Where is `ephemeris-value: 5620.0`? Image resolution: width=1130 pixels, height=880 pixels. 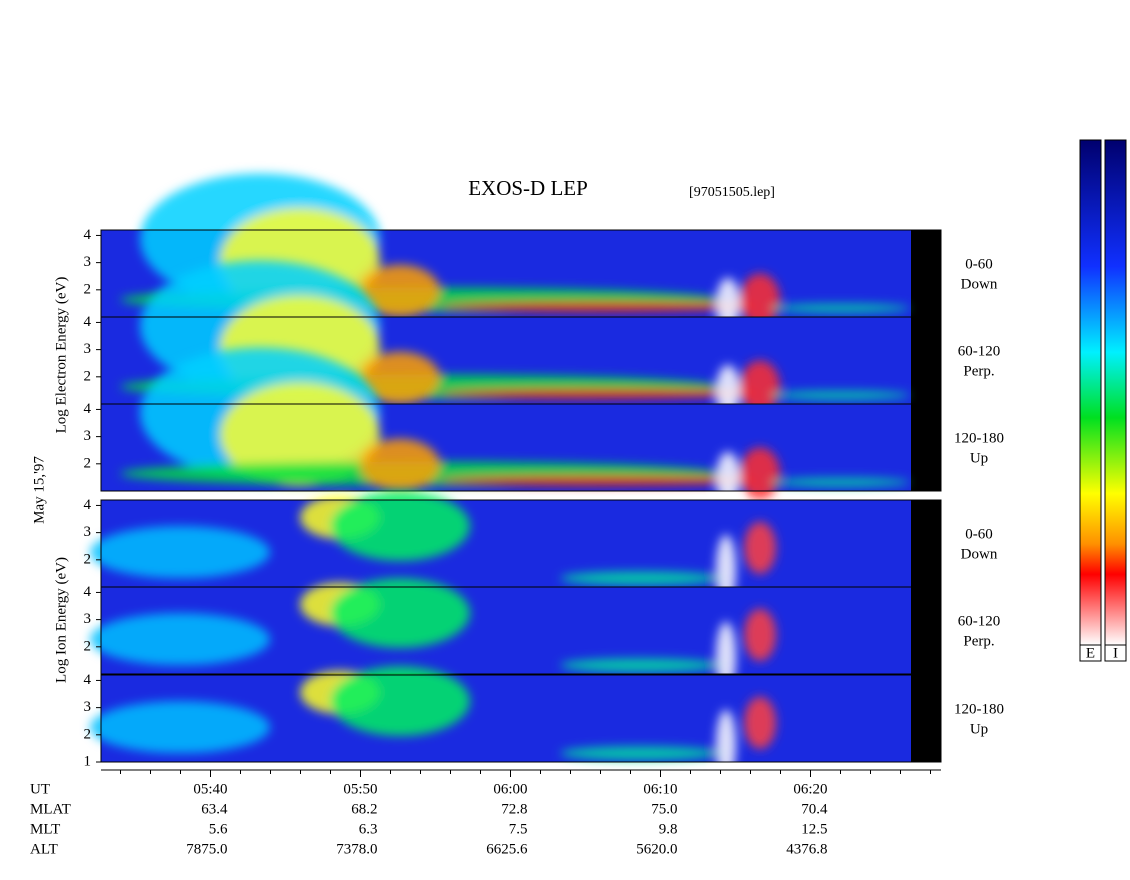 ephemeris-value: 5620.0 is located at coordinates (656, 849).